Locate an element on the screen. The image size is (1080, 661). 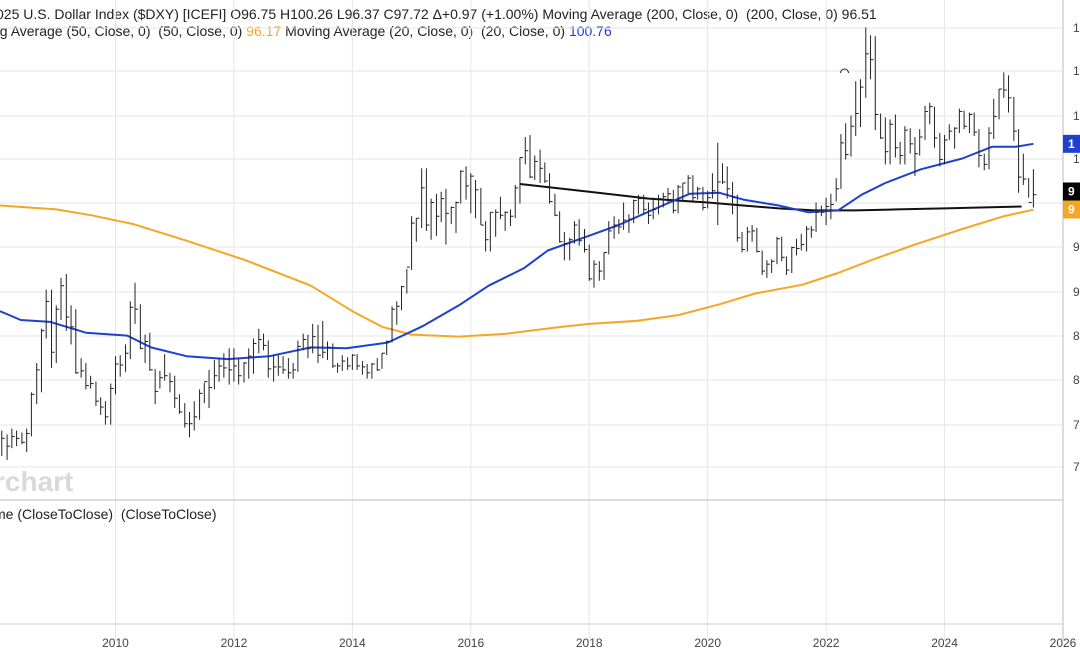
ma50-price-badge-text: 9 is located at coordinates (1071, 209).